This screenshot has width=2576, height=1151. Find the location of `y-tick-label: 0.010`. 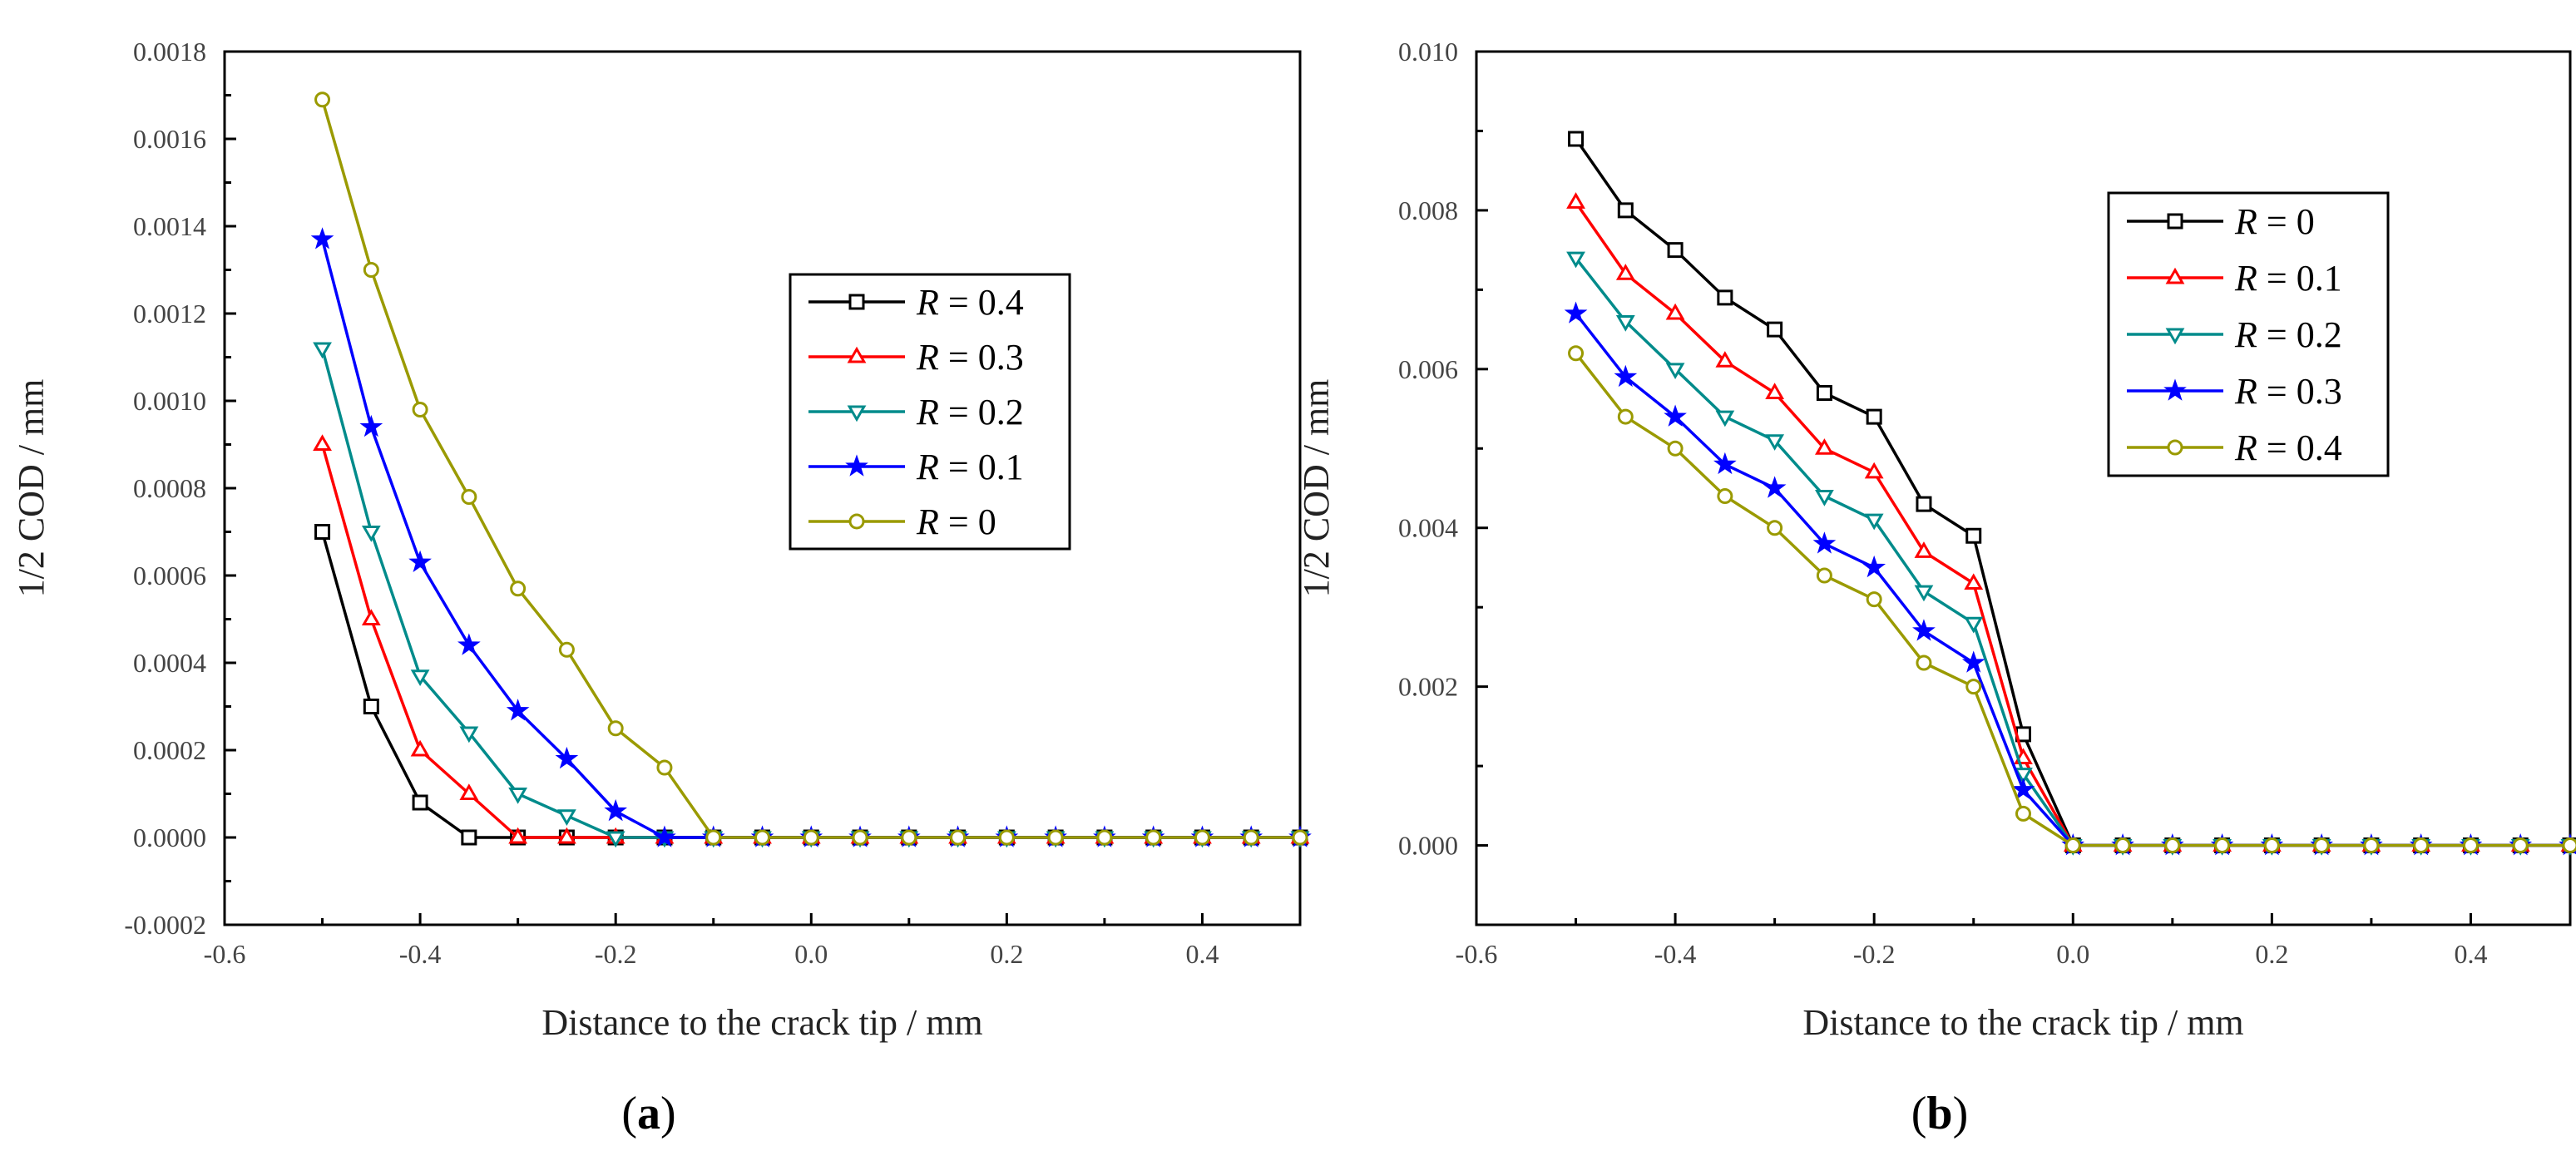

y-tick-label: 0.010 is located at coordinates (1428, 52).